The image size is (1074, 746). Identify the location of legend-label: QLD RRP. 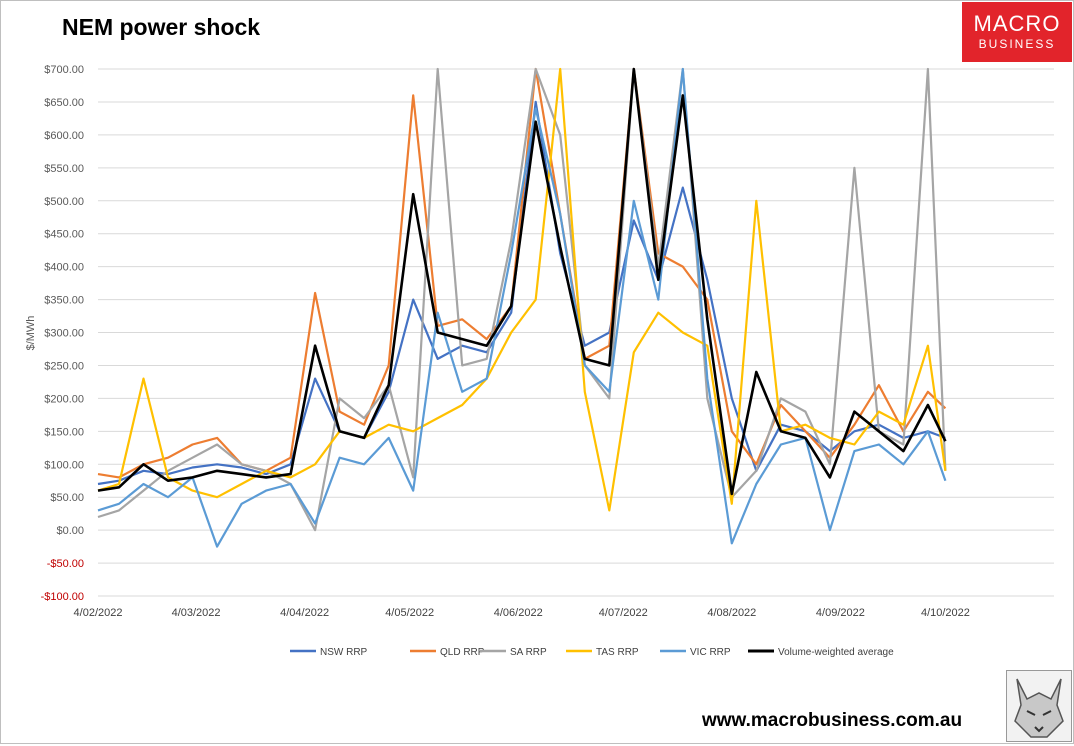
(462, 652).